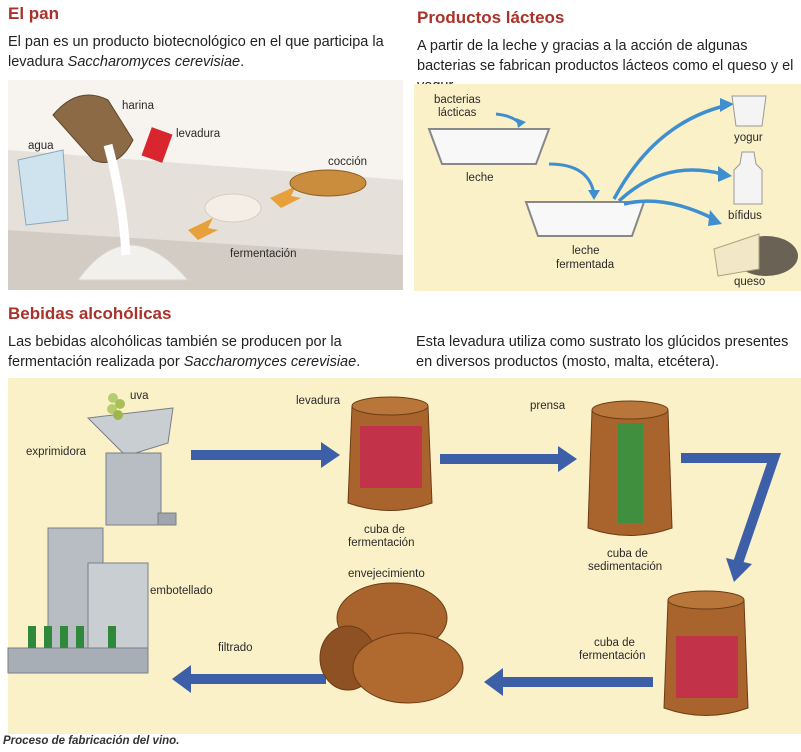  Describe the element at coordinates (235, 648) in the screenshot. I see `label-filtrado: filtrado` at that location.